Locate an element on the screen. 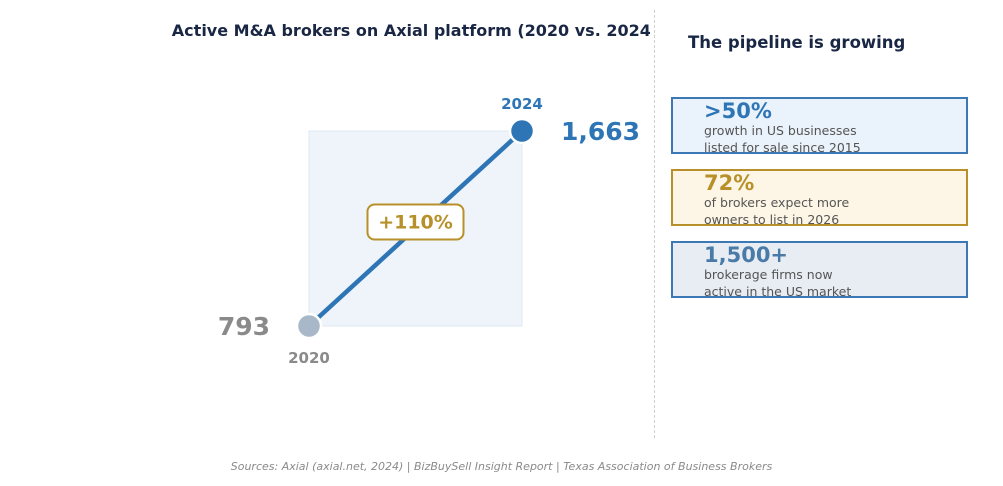  panel-title: The pipeline is growing is located at coordinates (797, 42).